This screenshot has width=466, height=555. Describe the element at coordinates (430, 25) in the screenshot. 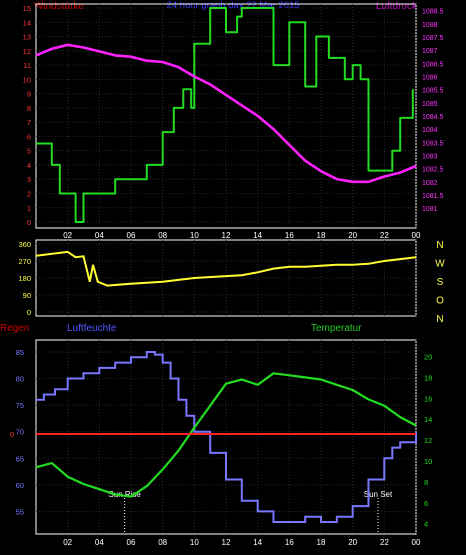

I see `pressure-tick-label: 1088` at that location.